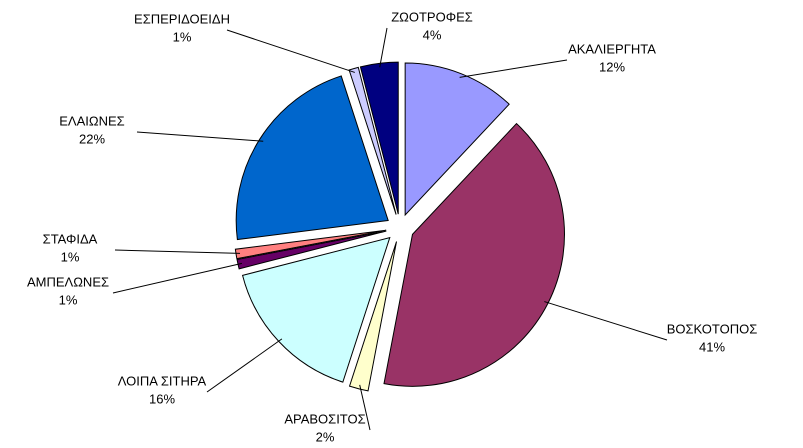 The height and width of the screenshot is (448, 803). I want to click on slice-label: ΑΡΑΒΟΣΙΤΟΣ, so click(324, 418).